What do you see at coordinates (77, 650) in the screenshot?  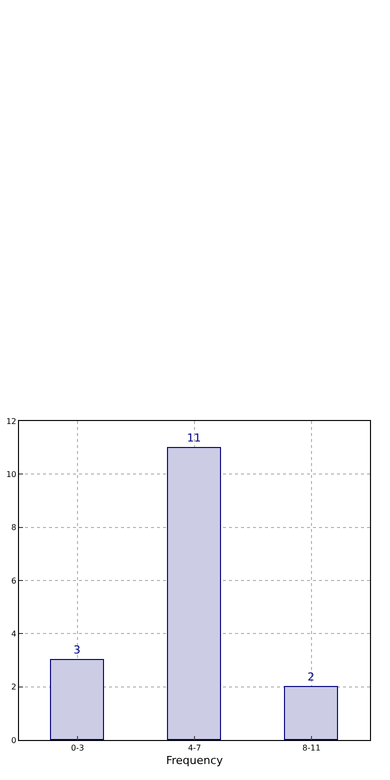 I see `data-label: 3` at bounding box center [77, 650].